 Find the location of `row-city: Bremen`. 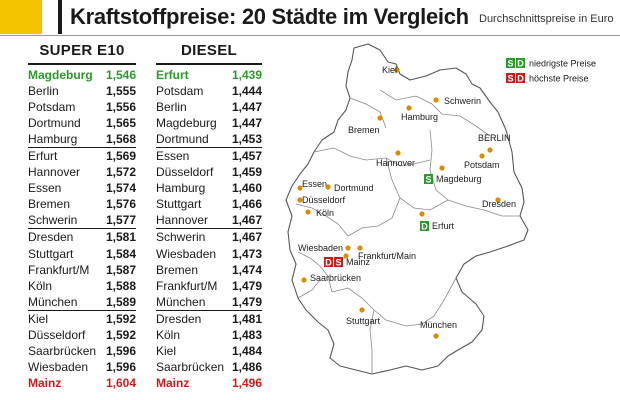

row-city: Bremen is located at coordinates (177, 269).